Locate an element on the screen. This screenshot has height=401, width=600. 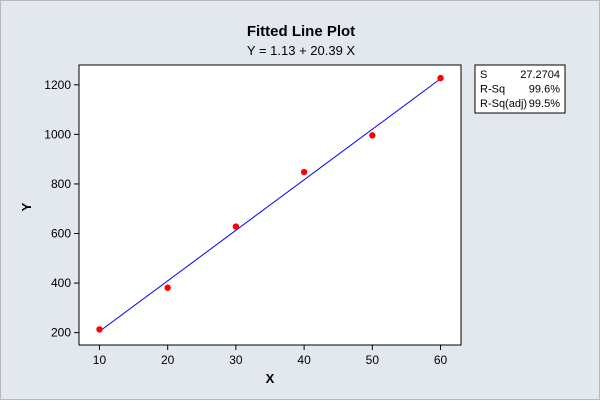
y-tick-label: 800 is located at coordinates (61, 184).